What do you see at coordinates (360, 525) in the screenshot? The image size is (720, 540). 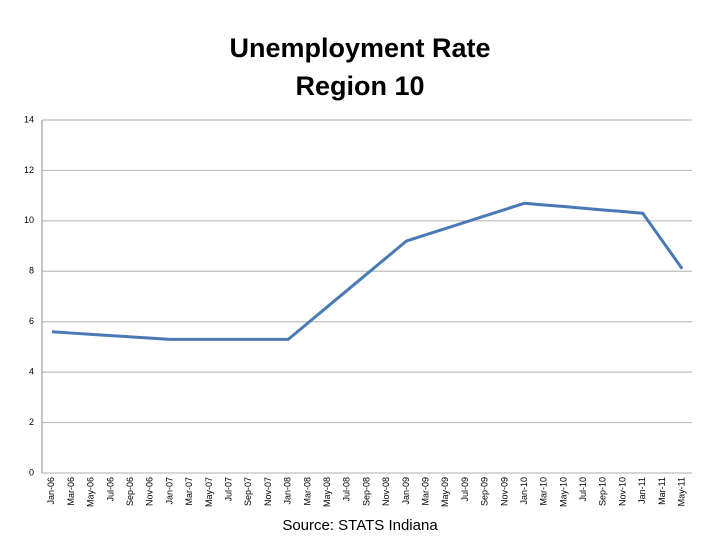 I see `source-note: Source: STATS Indiana` at bounding box center [360, 525].